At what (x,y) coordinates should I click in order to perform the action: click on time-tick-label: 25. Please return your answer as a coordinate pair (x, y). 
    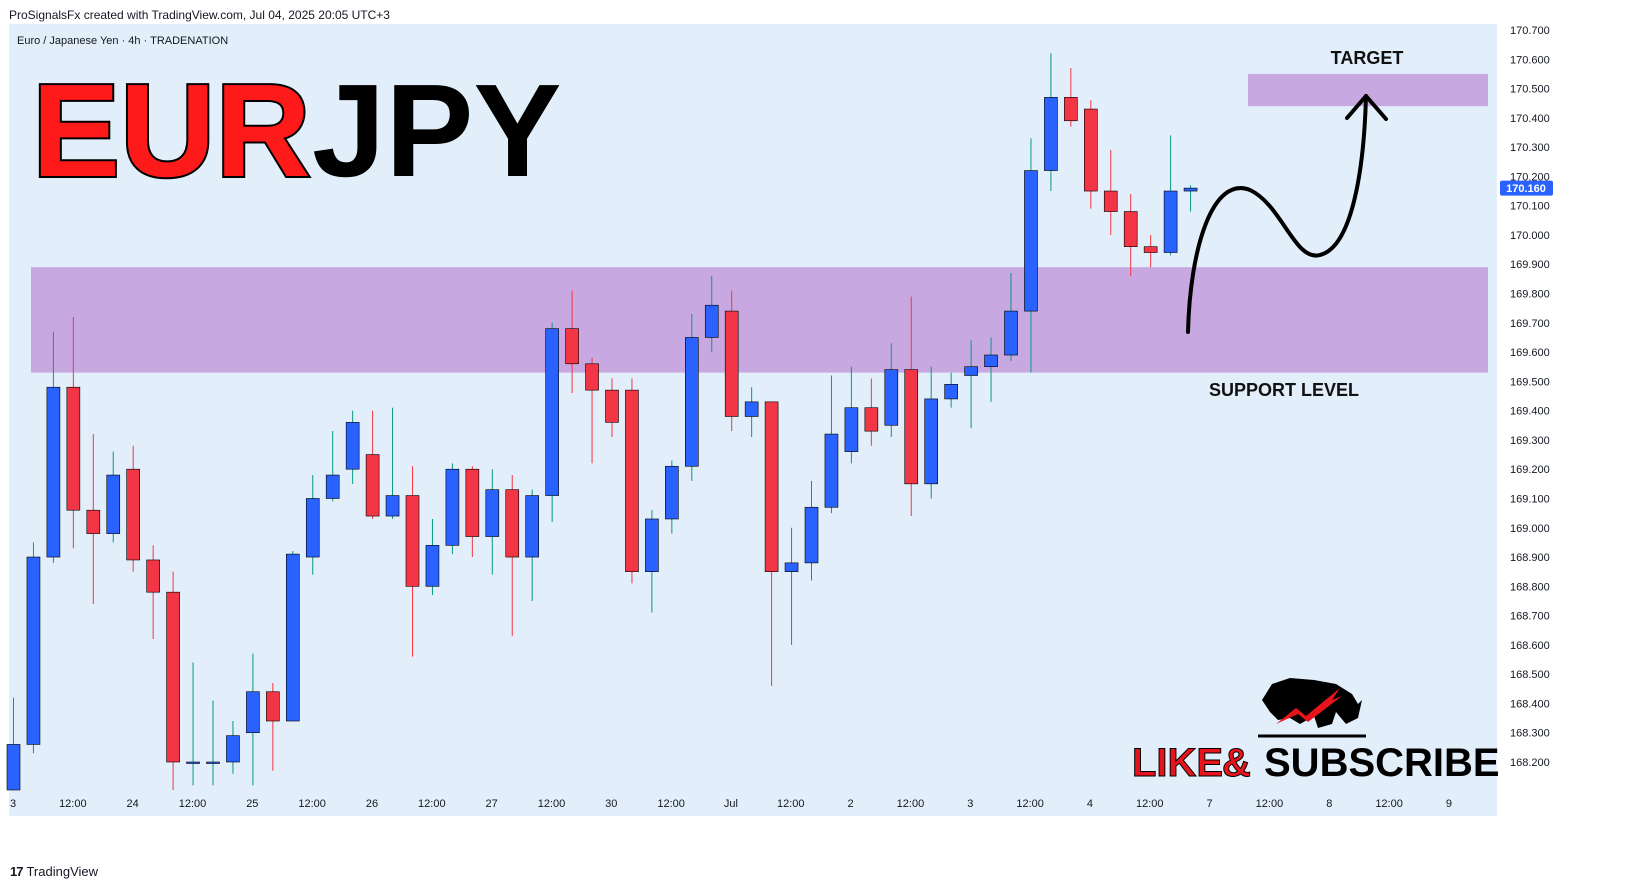
    Looking at the image, I should click on (252, 804).